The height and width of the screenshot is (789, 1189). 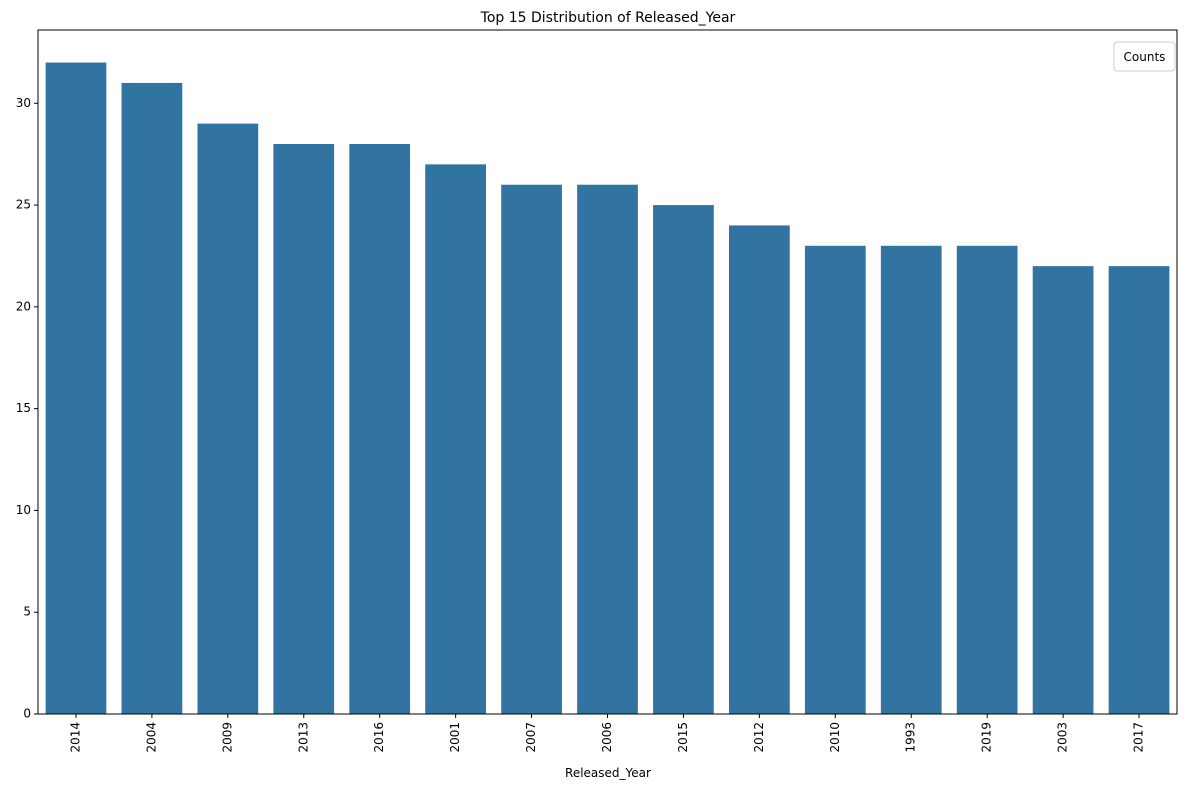 I want to click on chart-title: Top 15 Distribution of Released_Year, so click(x=608, y=18).